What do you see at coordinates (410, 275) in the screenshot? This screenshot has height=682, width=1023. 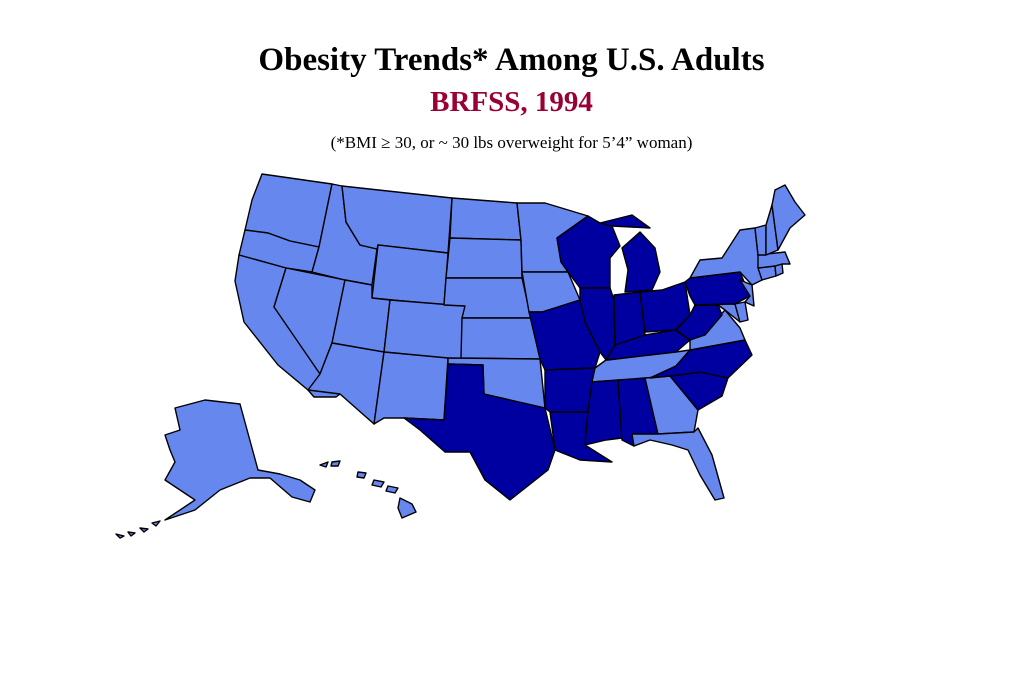 I see `state-WY` at bounding box center [410, 275].